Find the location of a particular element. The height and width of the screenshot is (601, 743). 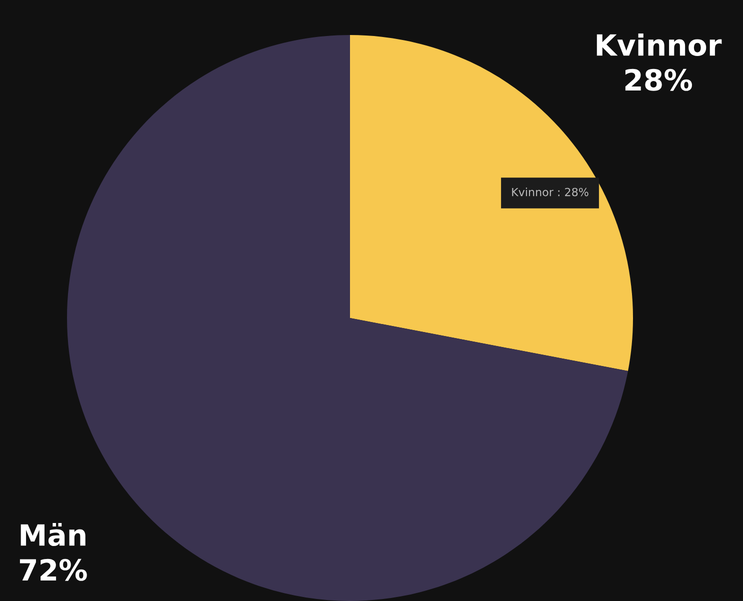

slice-label: Män is located at coordinates (53, 534).